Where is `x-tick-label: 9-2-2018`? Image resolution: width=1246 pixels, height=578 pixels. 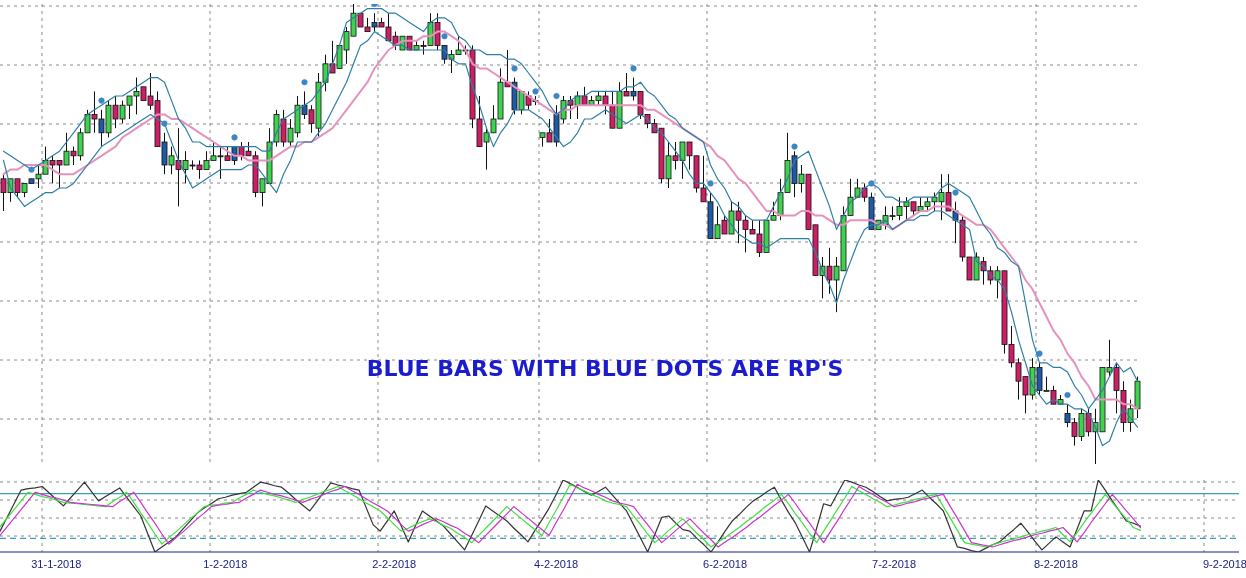 x-tick-label: 9-2-2018 is located at coordinates (1224, 563).